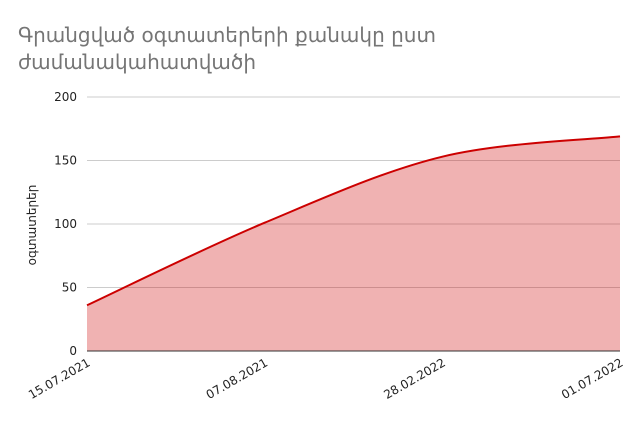  What do you see at coordinates (32, 225) in the screenshot?
I see `y-axis-label: օգտատերեր` at bounding box center [32, 225].